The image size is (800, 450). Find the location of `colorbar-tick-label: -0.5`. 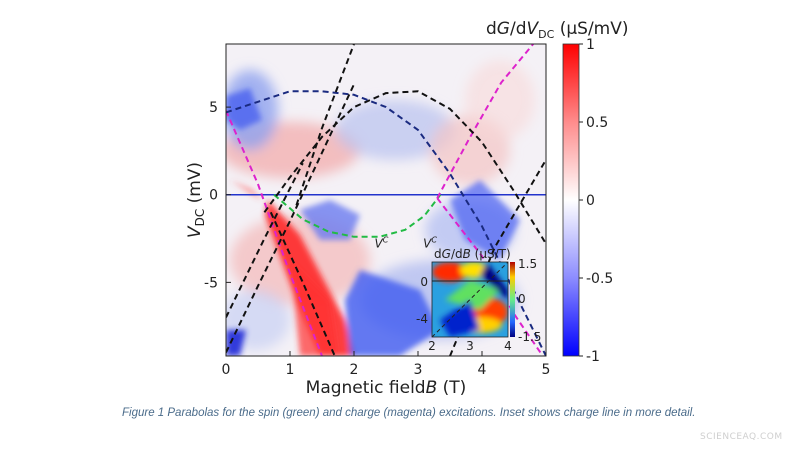

colorbar-tick-label: -0.5 is located at coordinates (599, 279).